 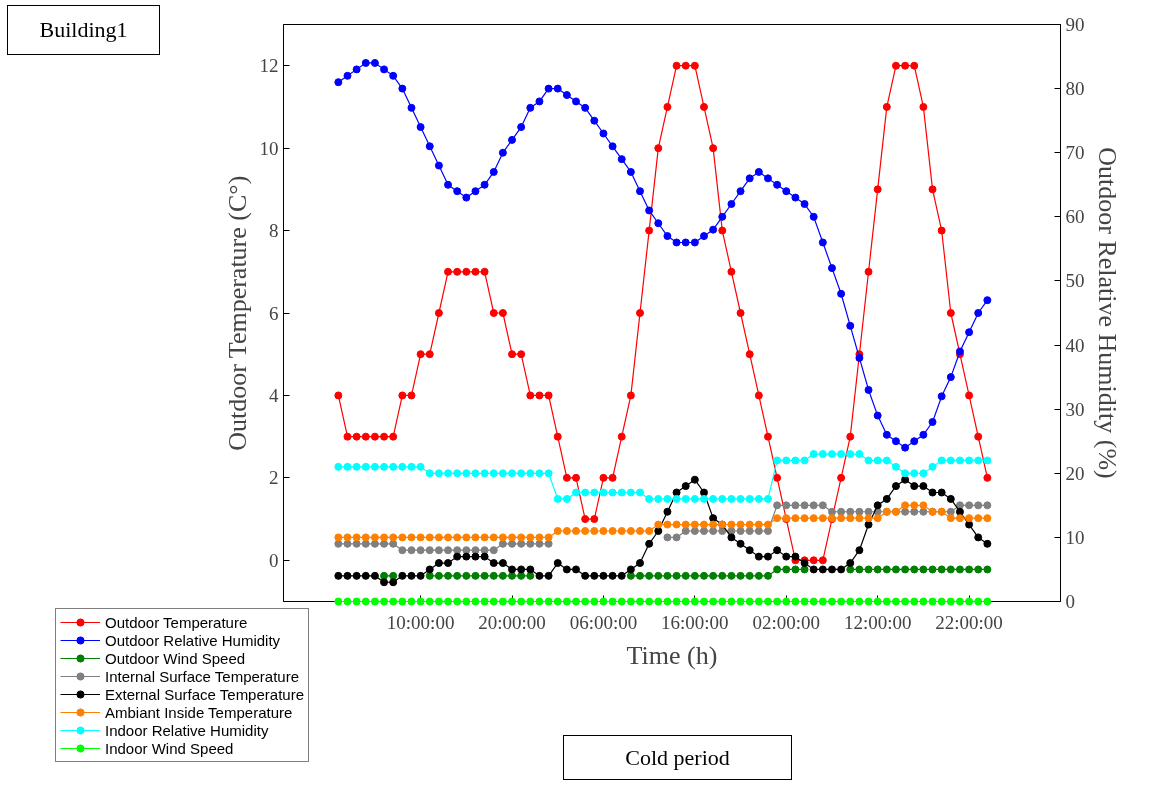 What do you see at coordinates (695, 622) in the screenshot?
I see `x-tick-label: 16:00:00` at bounding box center [695, 622].